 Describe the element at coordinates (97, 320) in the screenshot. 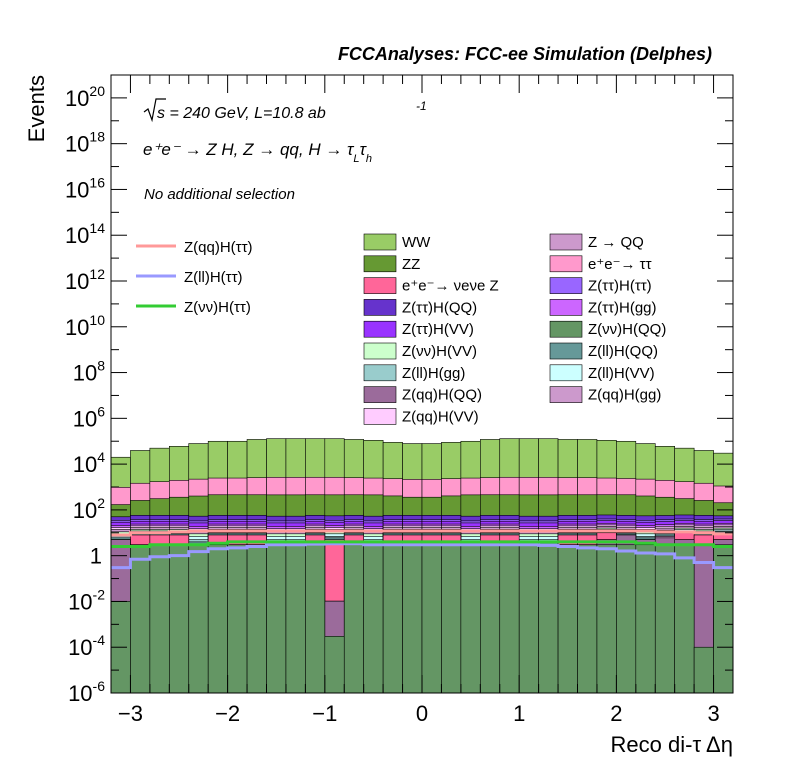

I see `y-tick-exp: 10` at that location.